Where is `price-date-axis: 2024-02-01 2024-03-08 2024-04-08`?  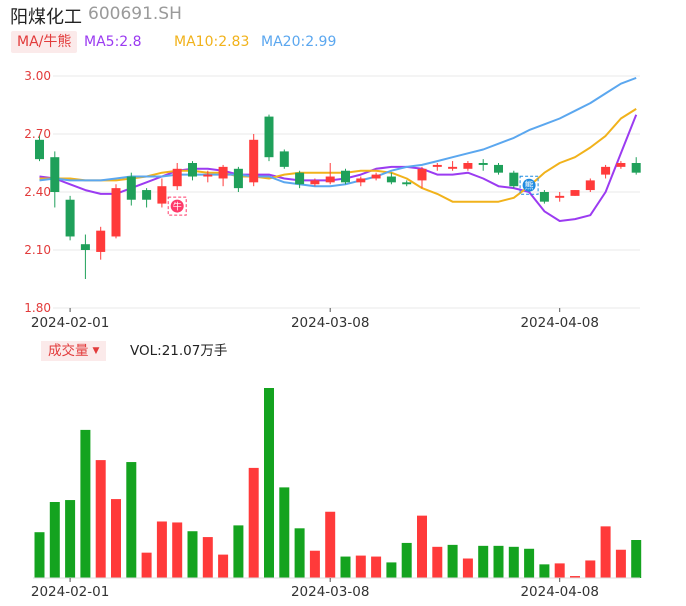 price-date-axis: 2024-02-01 2024-03-08 2024-04-08 is located at coordinates (315, 319).